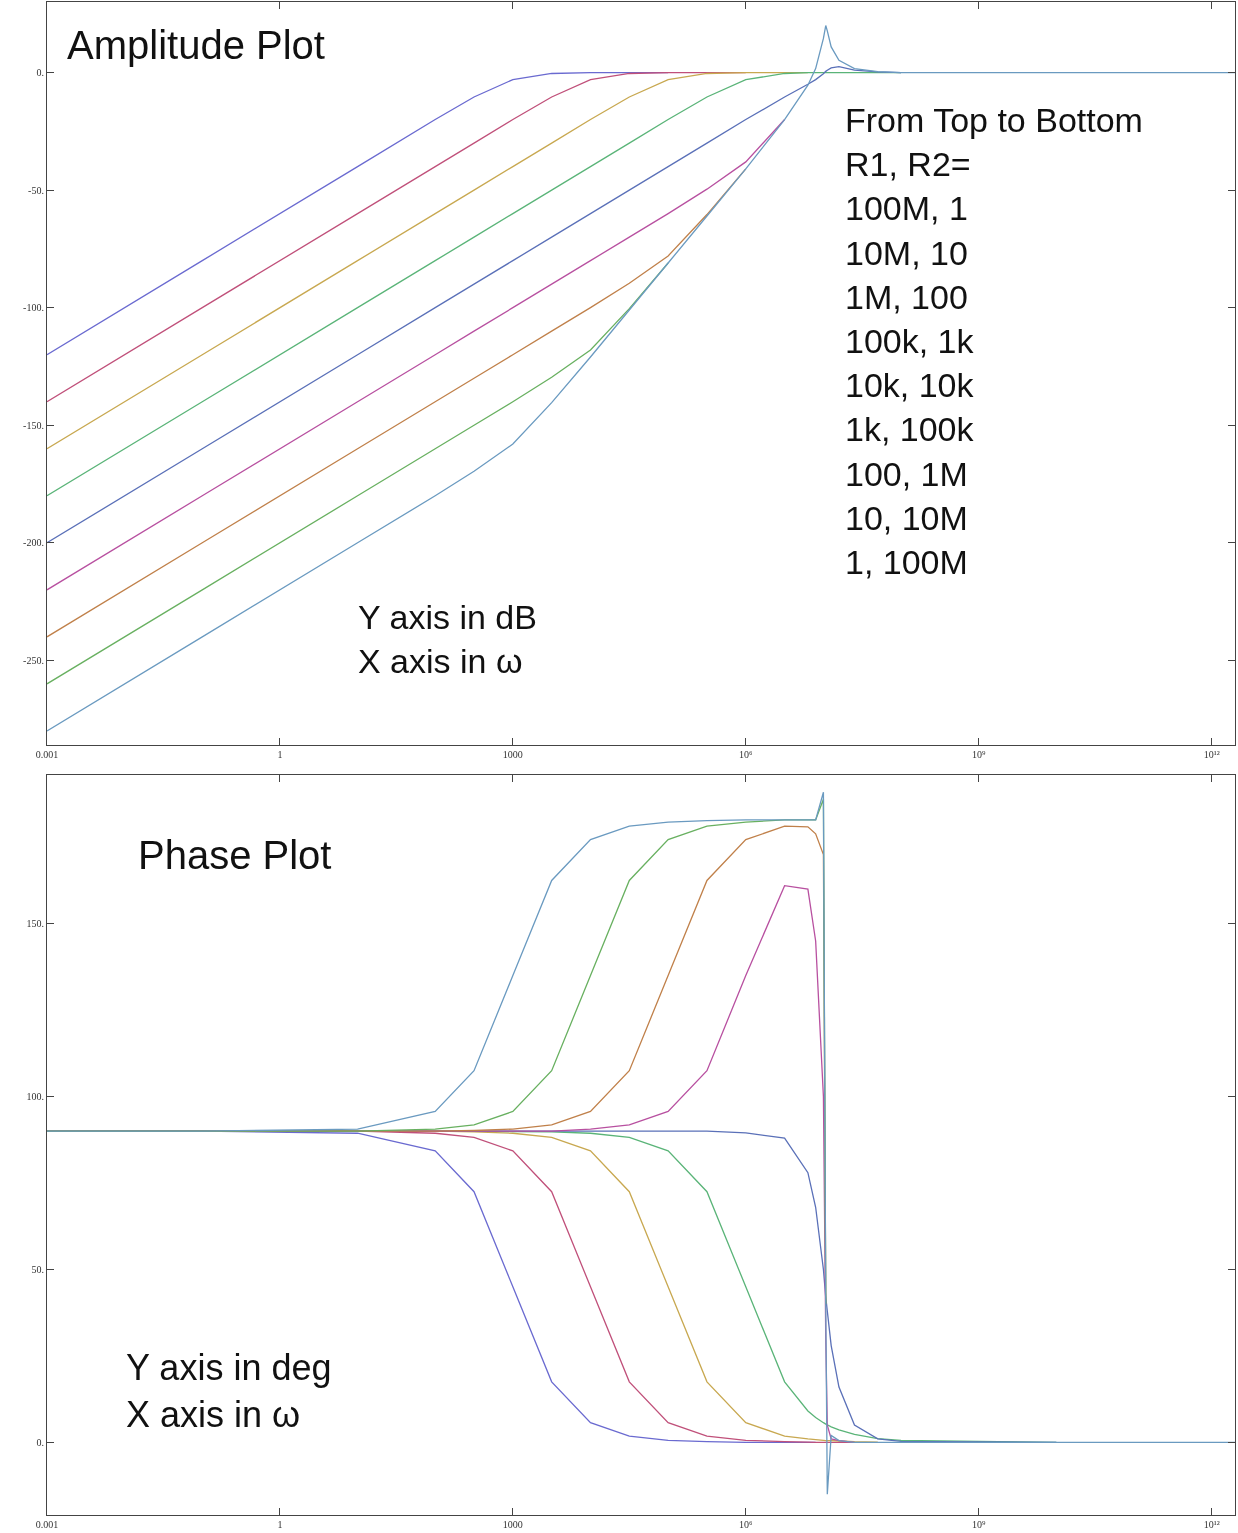 The image size is (1238, 1533). I want to click on y-tick-label: 100., so click(35, 1097).